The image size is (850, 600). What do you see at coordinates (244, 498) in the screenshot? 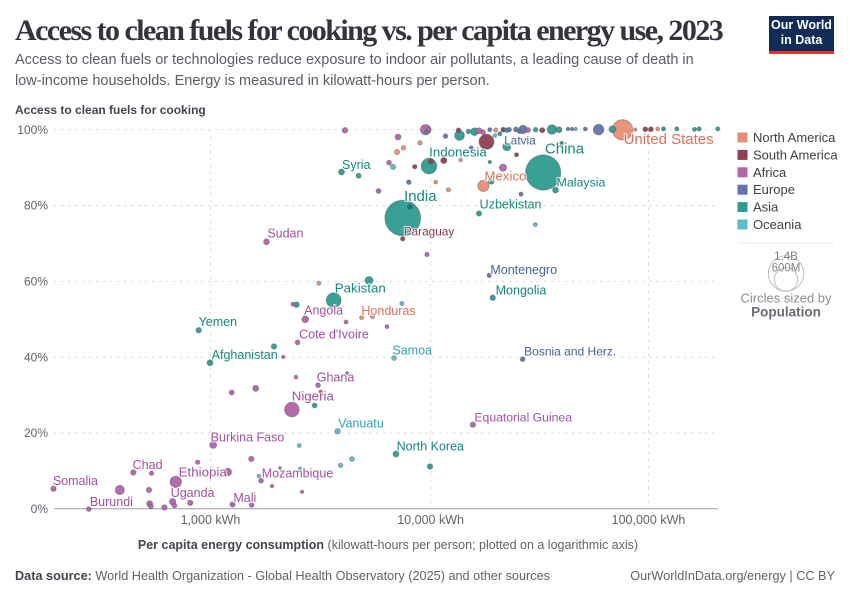
I see `svg-text: Mali` at bounding box center [244, 498].